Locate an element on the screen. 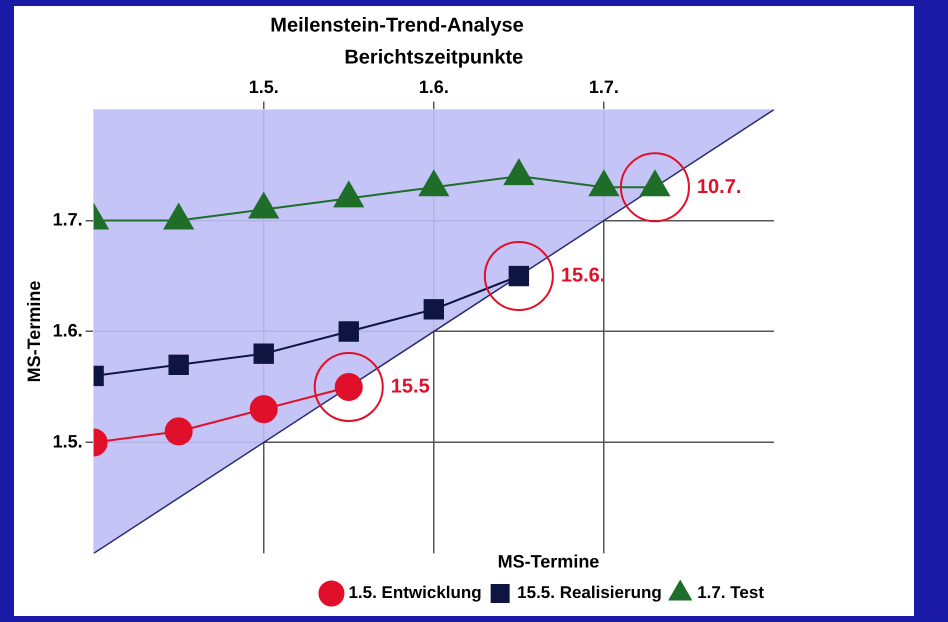 The image size is (948, 622). x-tick-label: 1.5. is located at coordinates (263, 86).